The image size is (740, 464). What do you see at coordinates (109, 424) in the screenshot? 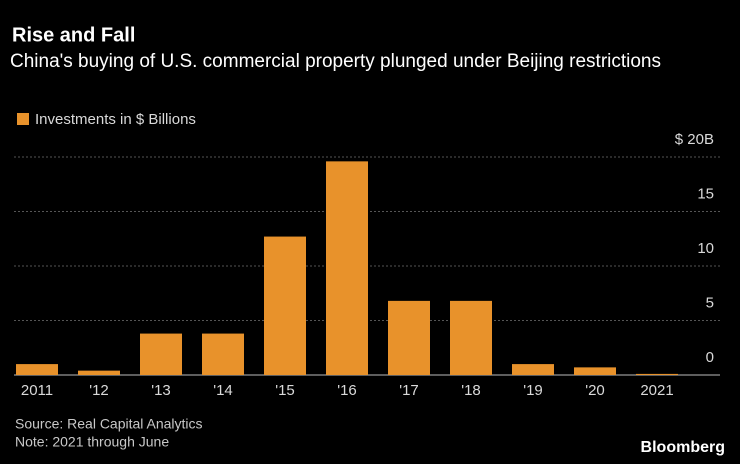
I see `source: Source: Real Capital Analytics` at bounding box center [109, 424].